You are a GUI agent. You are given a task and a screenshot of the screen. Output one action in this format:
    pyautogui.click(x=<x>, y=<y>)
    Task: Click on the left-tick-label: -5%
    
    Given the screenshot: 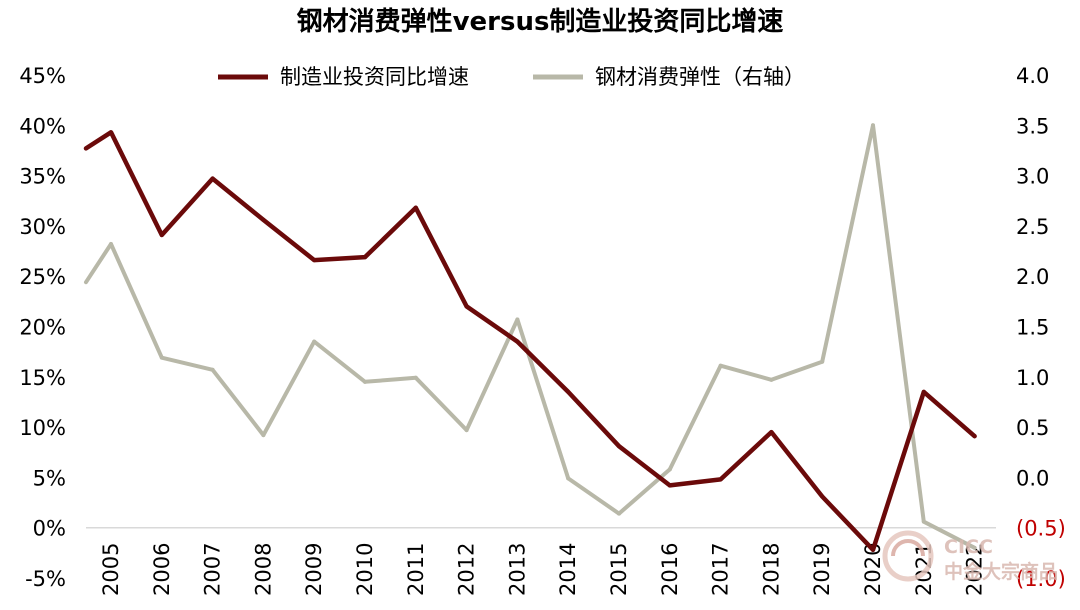 What is the action you would take?
    pyautogui.click(x=45, y=579)
    